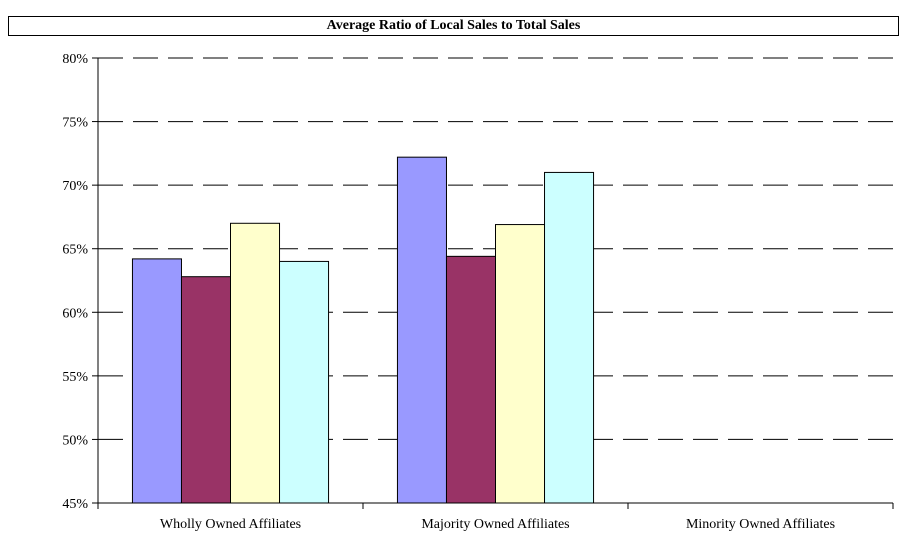 This screenshot has width=907, height=545. I want to click on x-category-label: Minority Owned Affiliates, so click(760, 524).